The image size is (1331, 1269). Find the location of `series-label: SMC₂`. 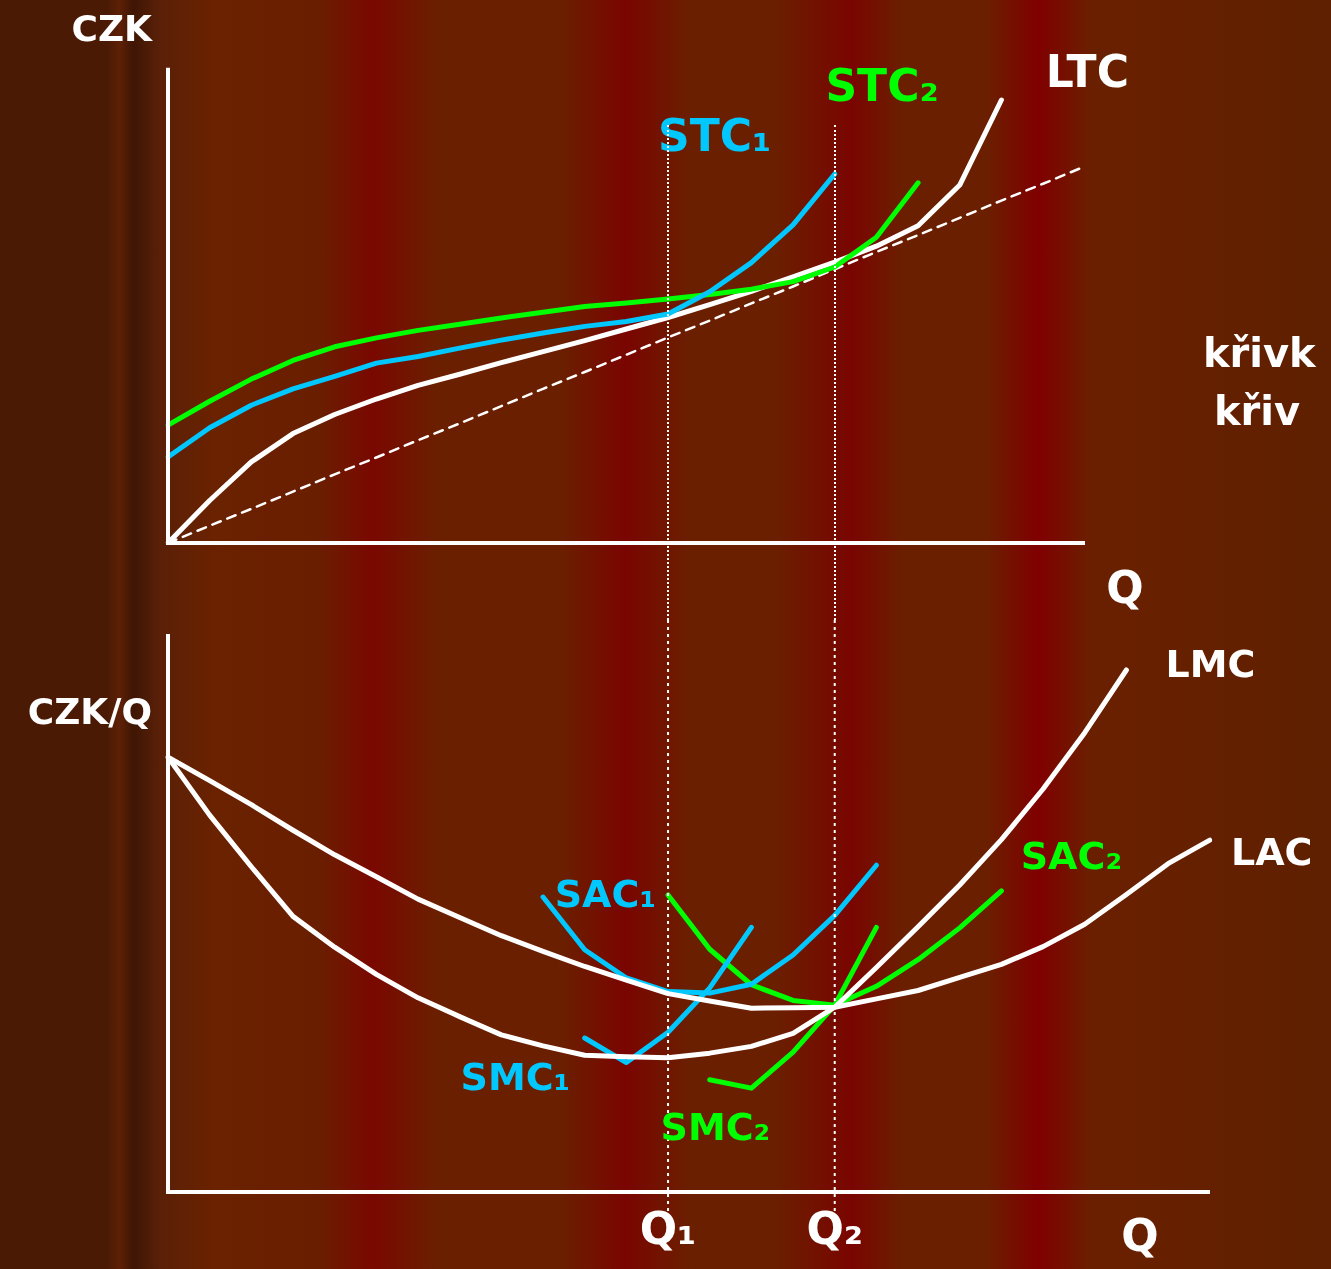

series-label: SMC₂ is located at coordinates (715, 1127).